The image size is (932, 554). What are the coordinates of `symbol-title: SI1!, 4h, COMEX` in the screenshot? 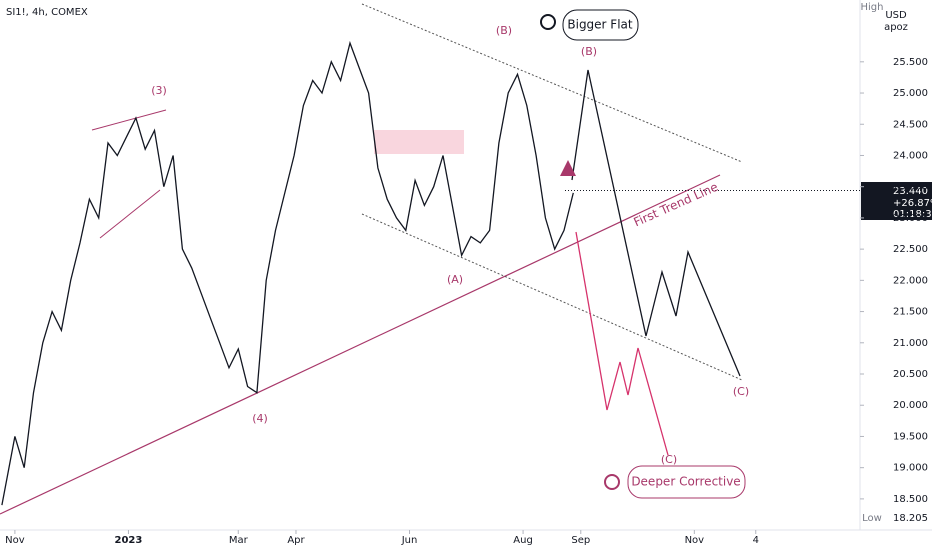 It's located at (47, 12).